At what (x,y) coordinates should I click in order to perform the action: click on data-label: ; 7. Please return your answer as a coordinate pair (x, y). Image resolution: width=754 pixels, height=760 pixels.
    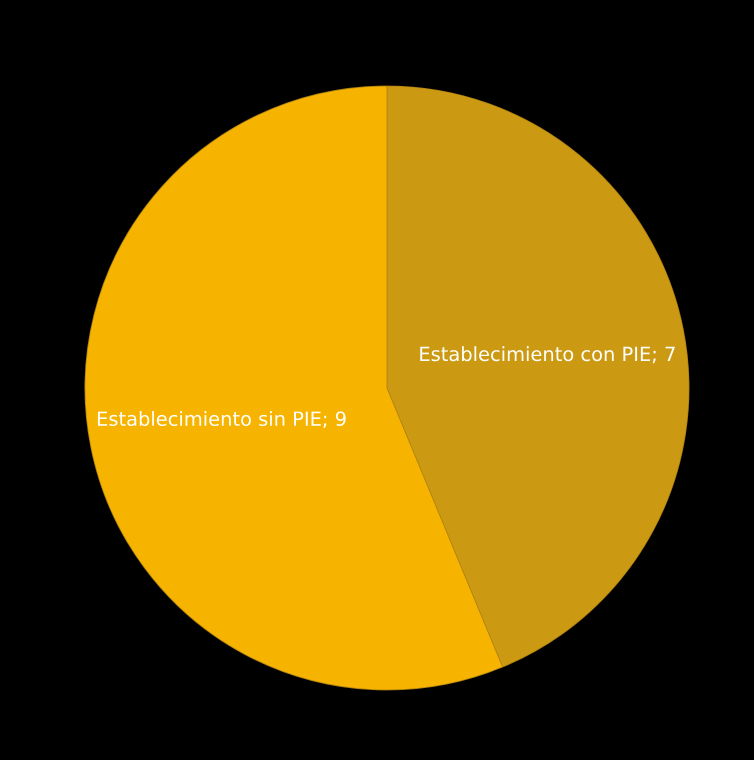
    Looking at the image, I should click on (663, 355).